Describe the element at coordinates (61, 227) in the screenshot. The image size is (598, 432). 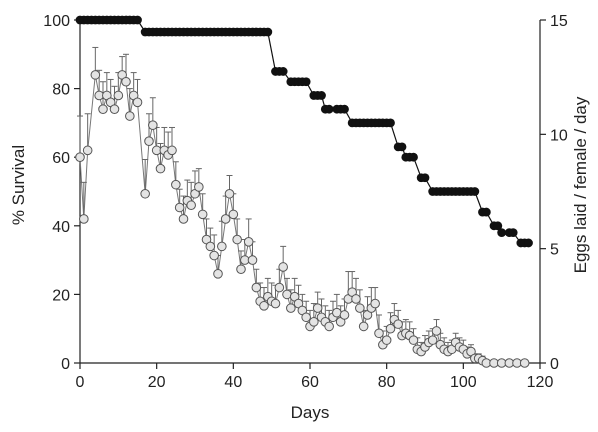
I see `y-left-tick-label: 40` at that location.